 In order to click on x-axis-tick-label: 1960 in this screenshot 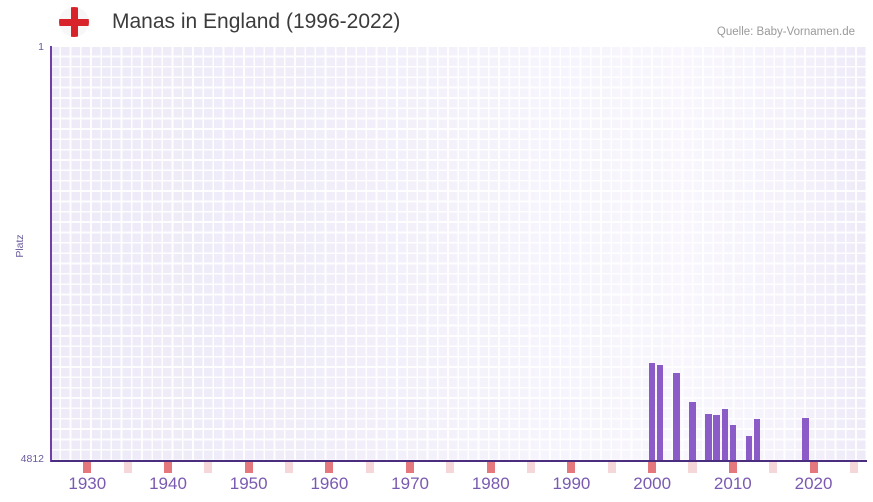, I will do `click(329, 483)`.